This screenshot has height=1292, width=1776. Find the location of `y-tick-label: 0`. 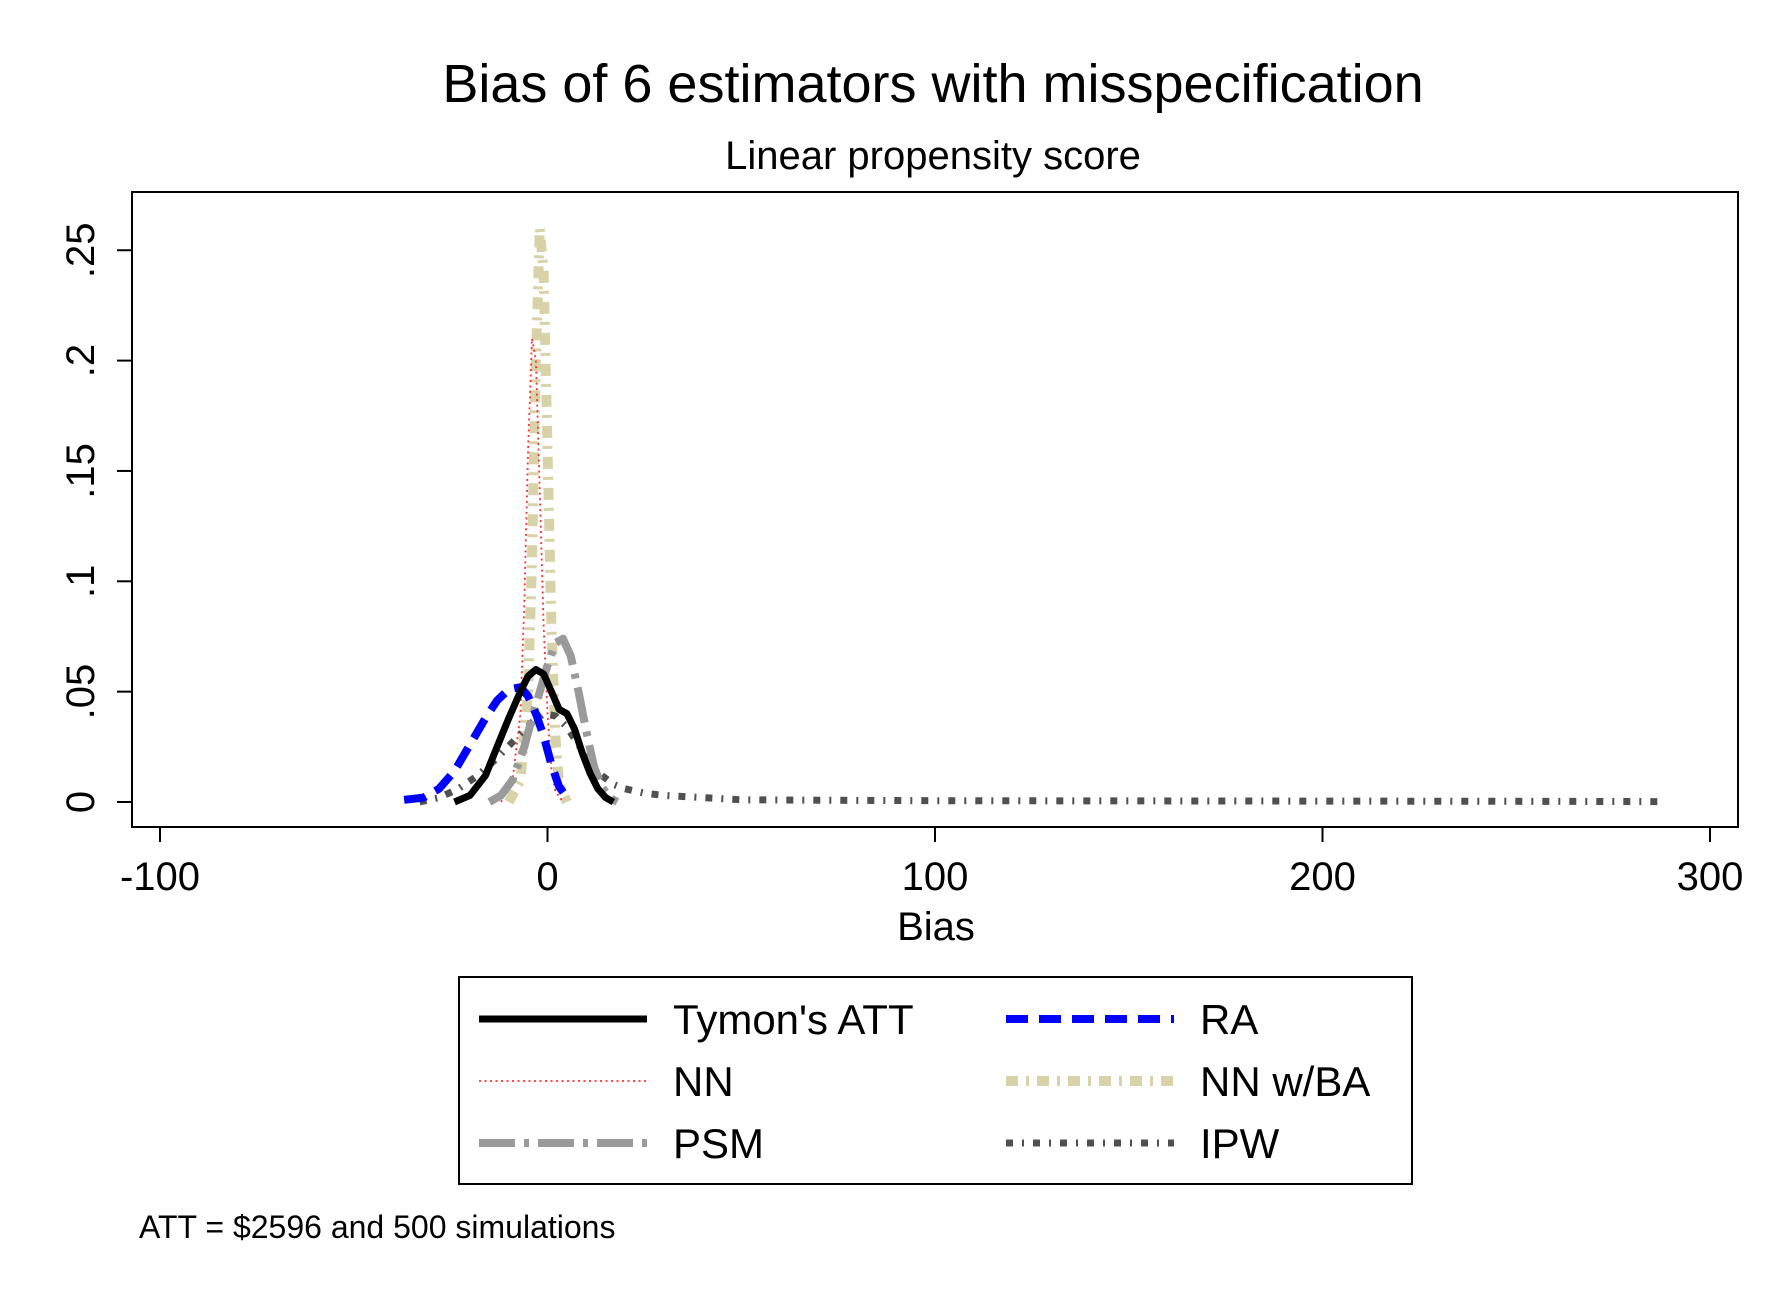

y-tick-label: 0 is located at coordinates (81, 802).